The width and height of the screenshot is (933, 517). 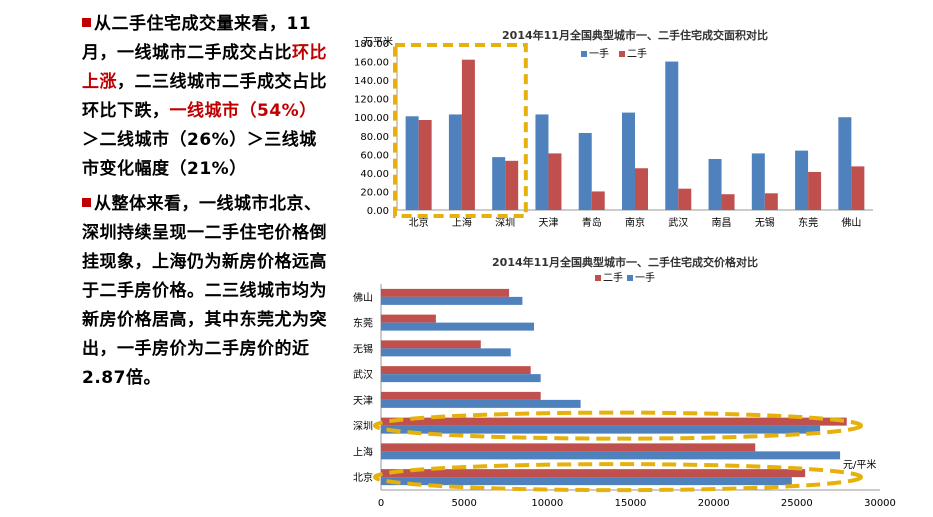 I want to click on unit-label: 万平米, so click(x=378, y=41).